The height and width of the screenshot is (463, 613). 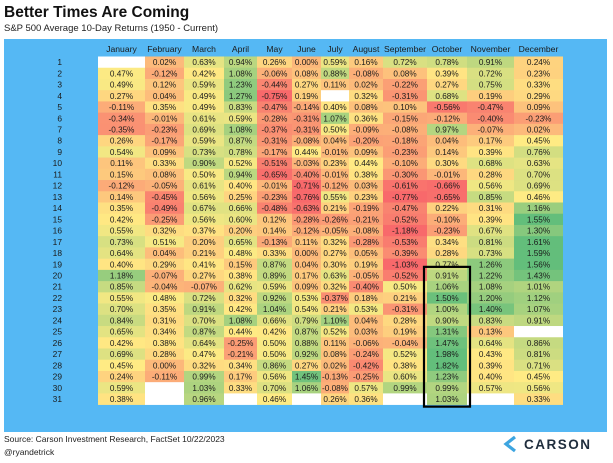 I want to click on row-label-day-2: 2, so click(x=59, y=73).